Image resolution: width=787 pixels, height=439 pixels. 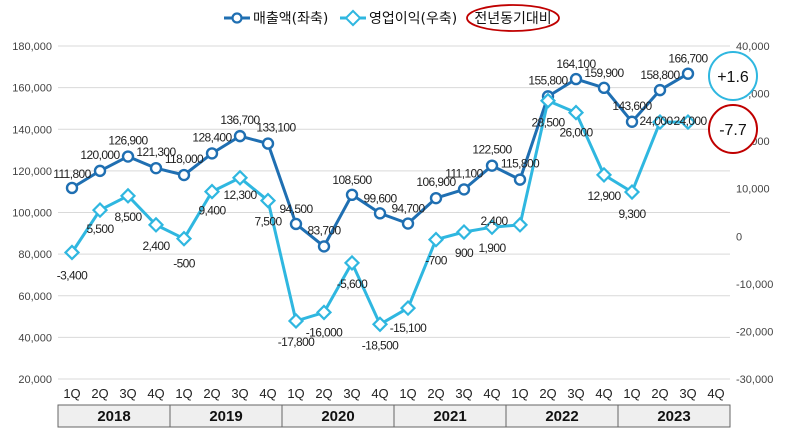 I want to click on left-tick-label: 140,000, so click(x=32, y=130).